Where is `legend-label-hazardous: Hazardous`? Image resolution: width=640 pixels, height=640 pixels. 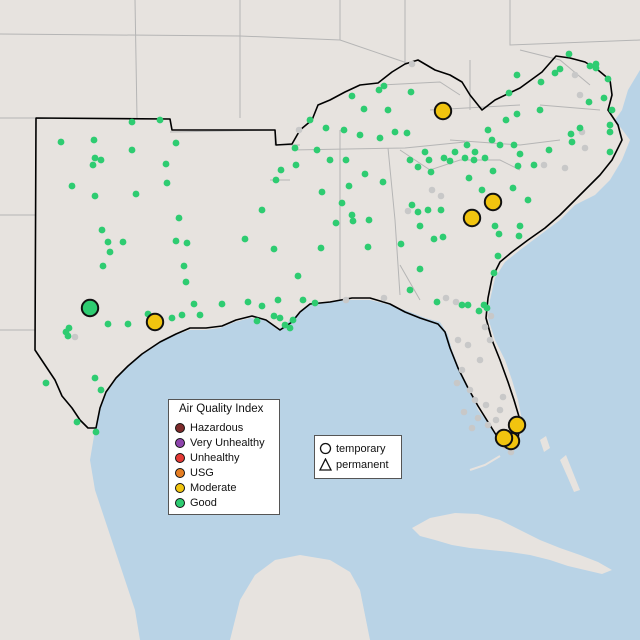
legend-label-hazardous: Hazardous is located at coordinates (217, 428).